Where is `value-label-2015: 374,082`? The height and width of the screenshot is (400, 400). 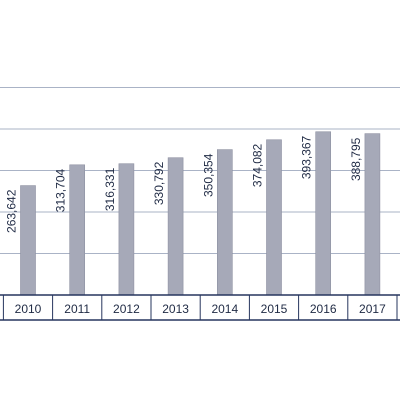 value-label-2015: 374,082 is located at coordinates (258, 165).